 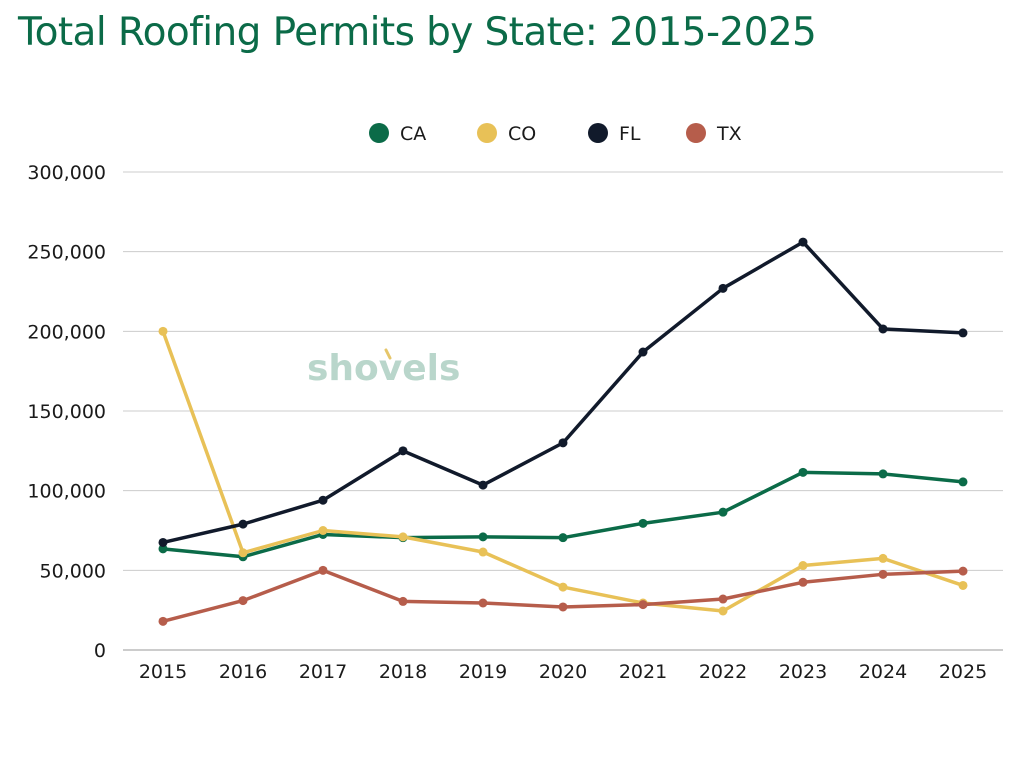 What do you see at coordinates (379, 133) in the screenshot?
I see `legend-marker-ca` at bounding box center [379, 133].